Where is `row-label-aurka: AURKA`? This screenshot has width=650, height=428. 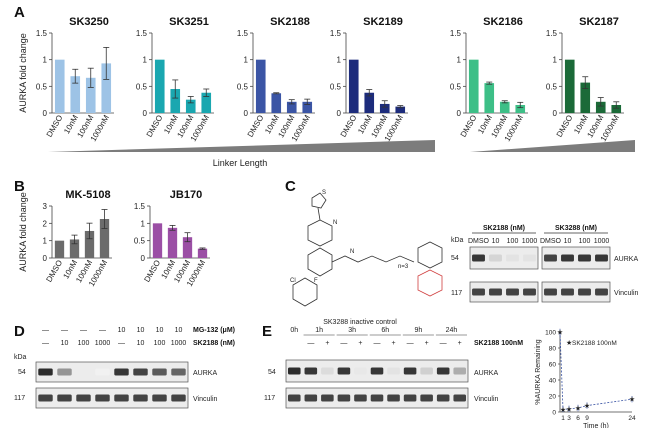
row-label-aurka: AURKA is located at coordinates (486, 373).